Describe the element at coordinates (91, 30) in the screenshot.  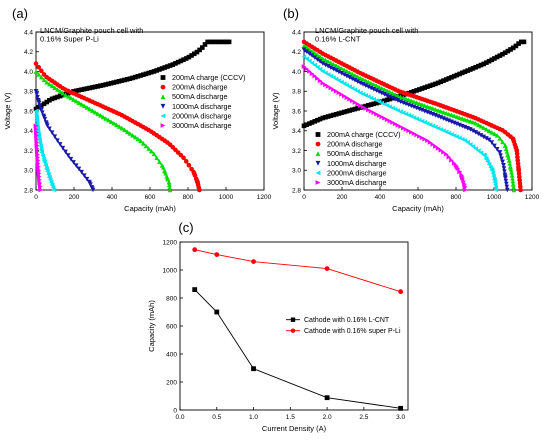
I see `panel-a-title: LNCM/Graphite pouch cell with` at that location.